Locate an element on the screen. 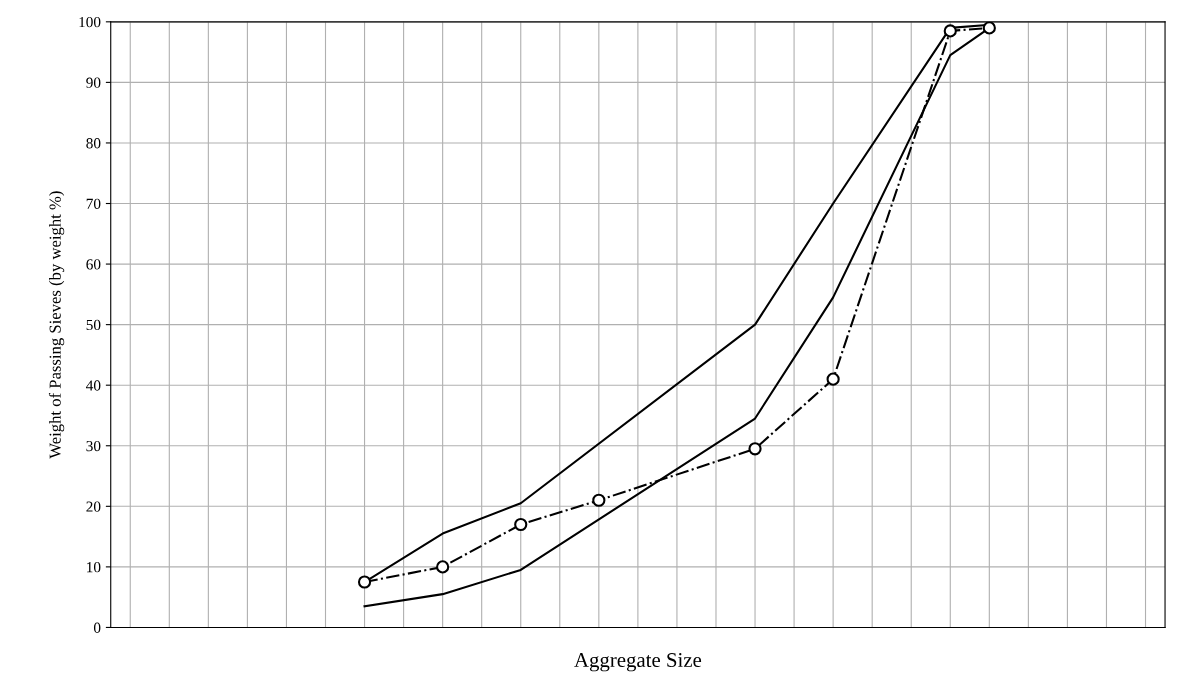 This screenshot has height=682, width=1178. y-tick-label: 70 is located at coordinates (93, 203).